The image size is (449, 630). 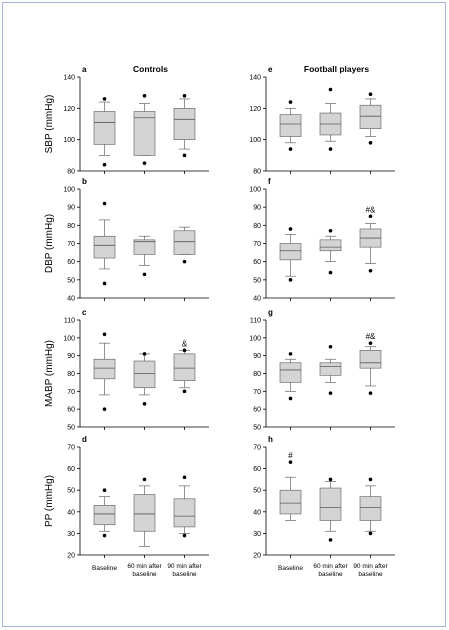 I want to click on significance-annotation: &, so click(x=185, y=343).